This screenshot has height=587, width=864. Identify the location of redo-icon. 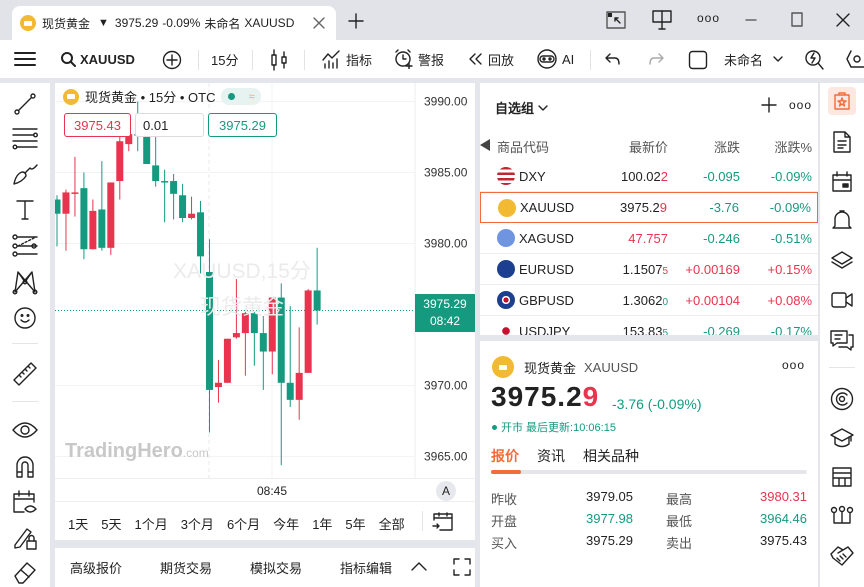
(656, 59).